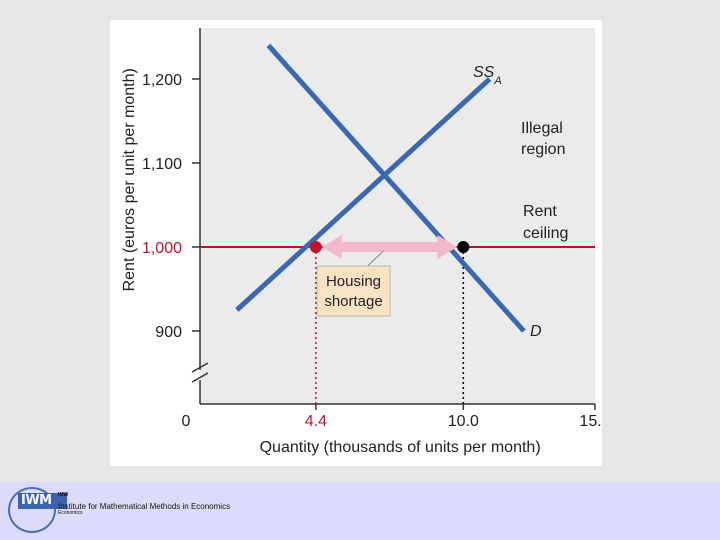 This screenshot has height=540, width=720. What do you see at coordinates (590, 421) in the screenshot?
I see `x-tick-label: 15.0` at bounding box center [590, 421].